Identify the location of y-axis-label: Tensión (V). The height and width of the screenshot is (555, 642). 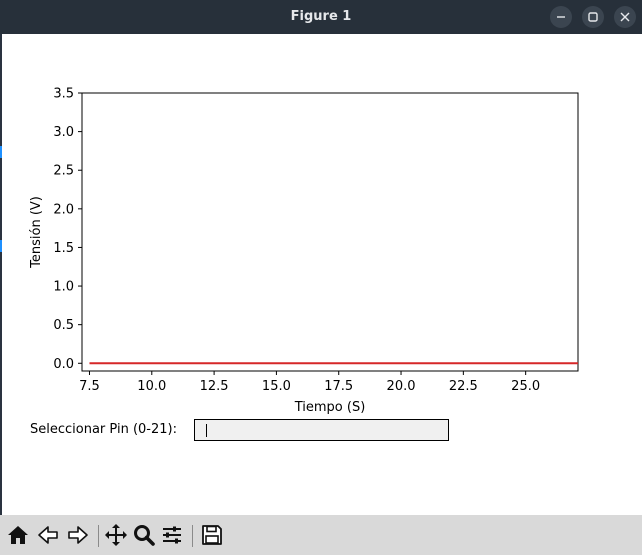
(36, 232).